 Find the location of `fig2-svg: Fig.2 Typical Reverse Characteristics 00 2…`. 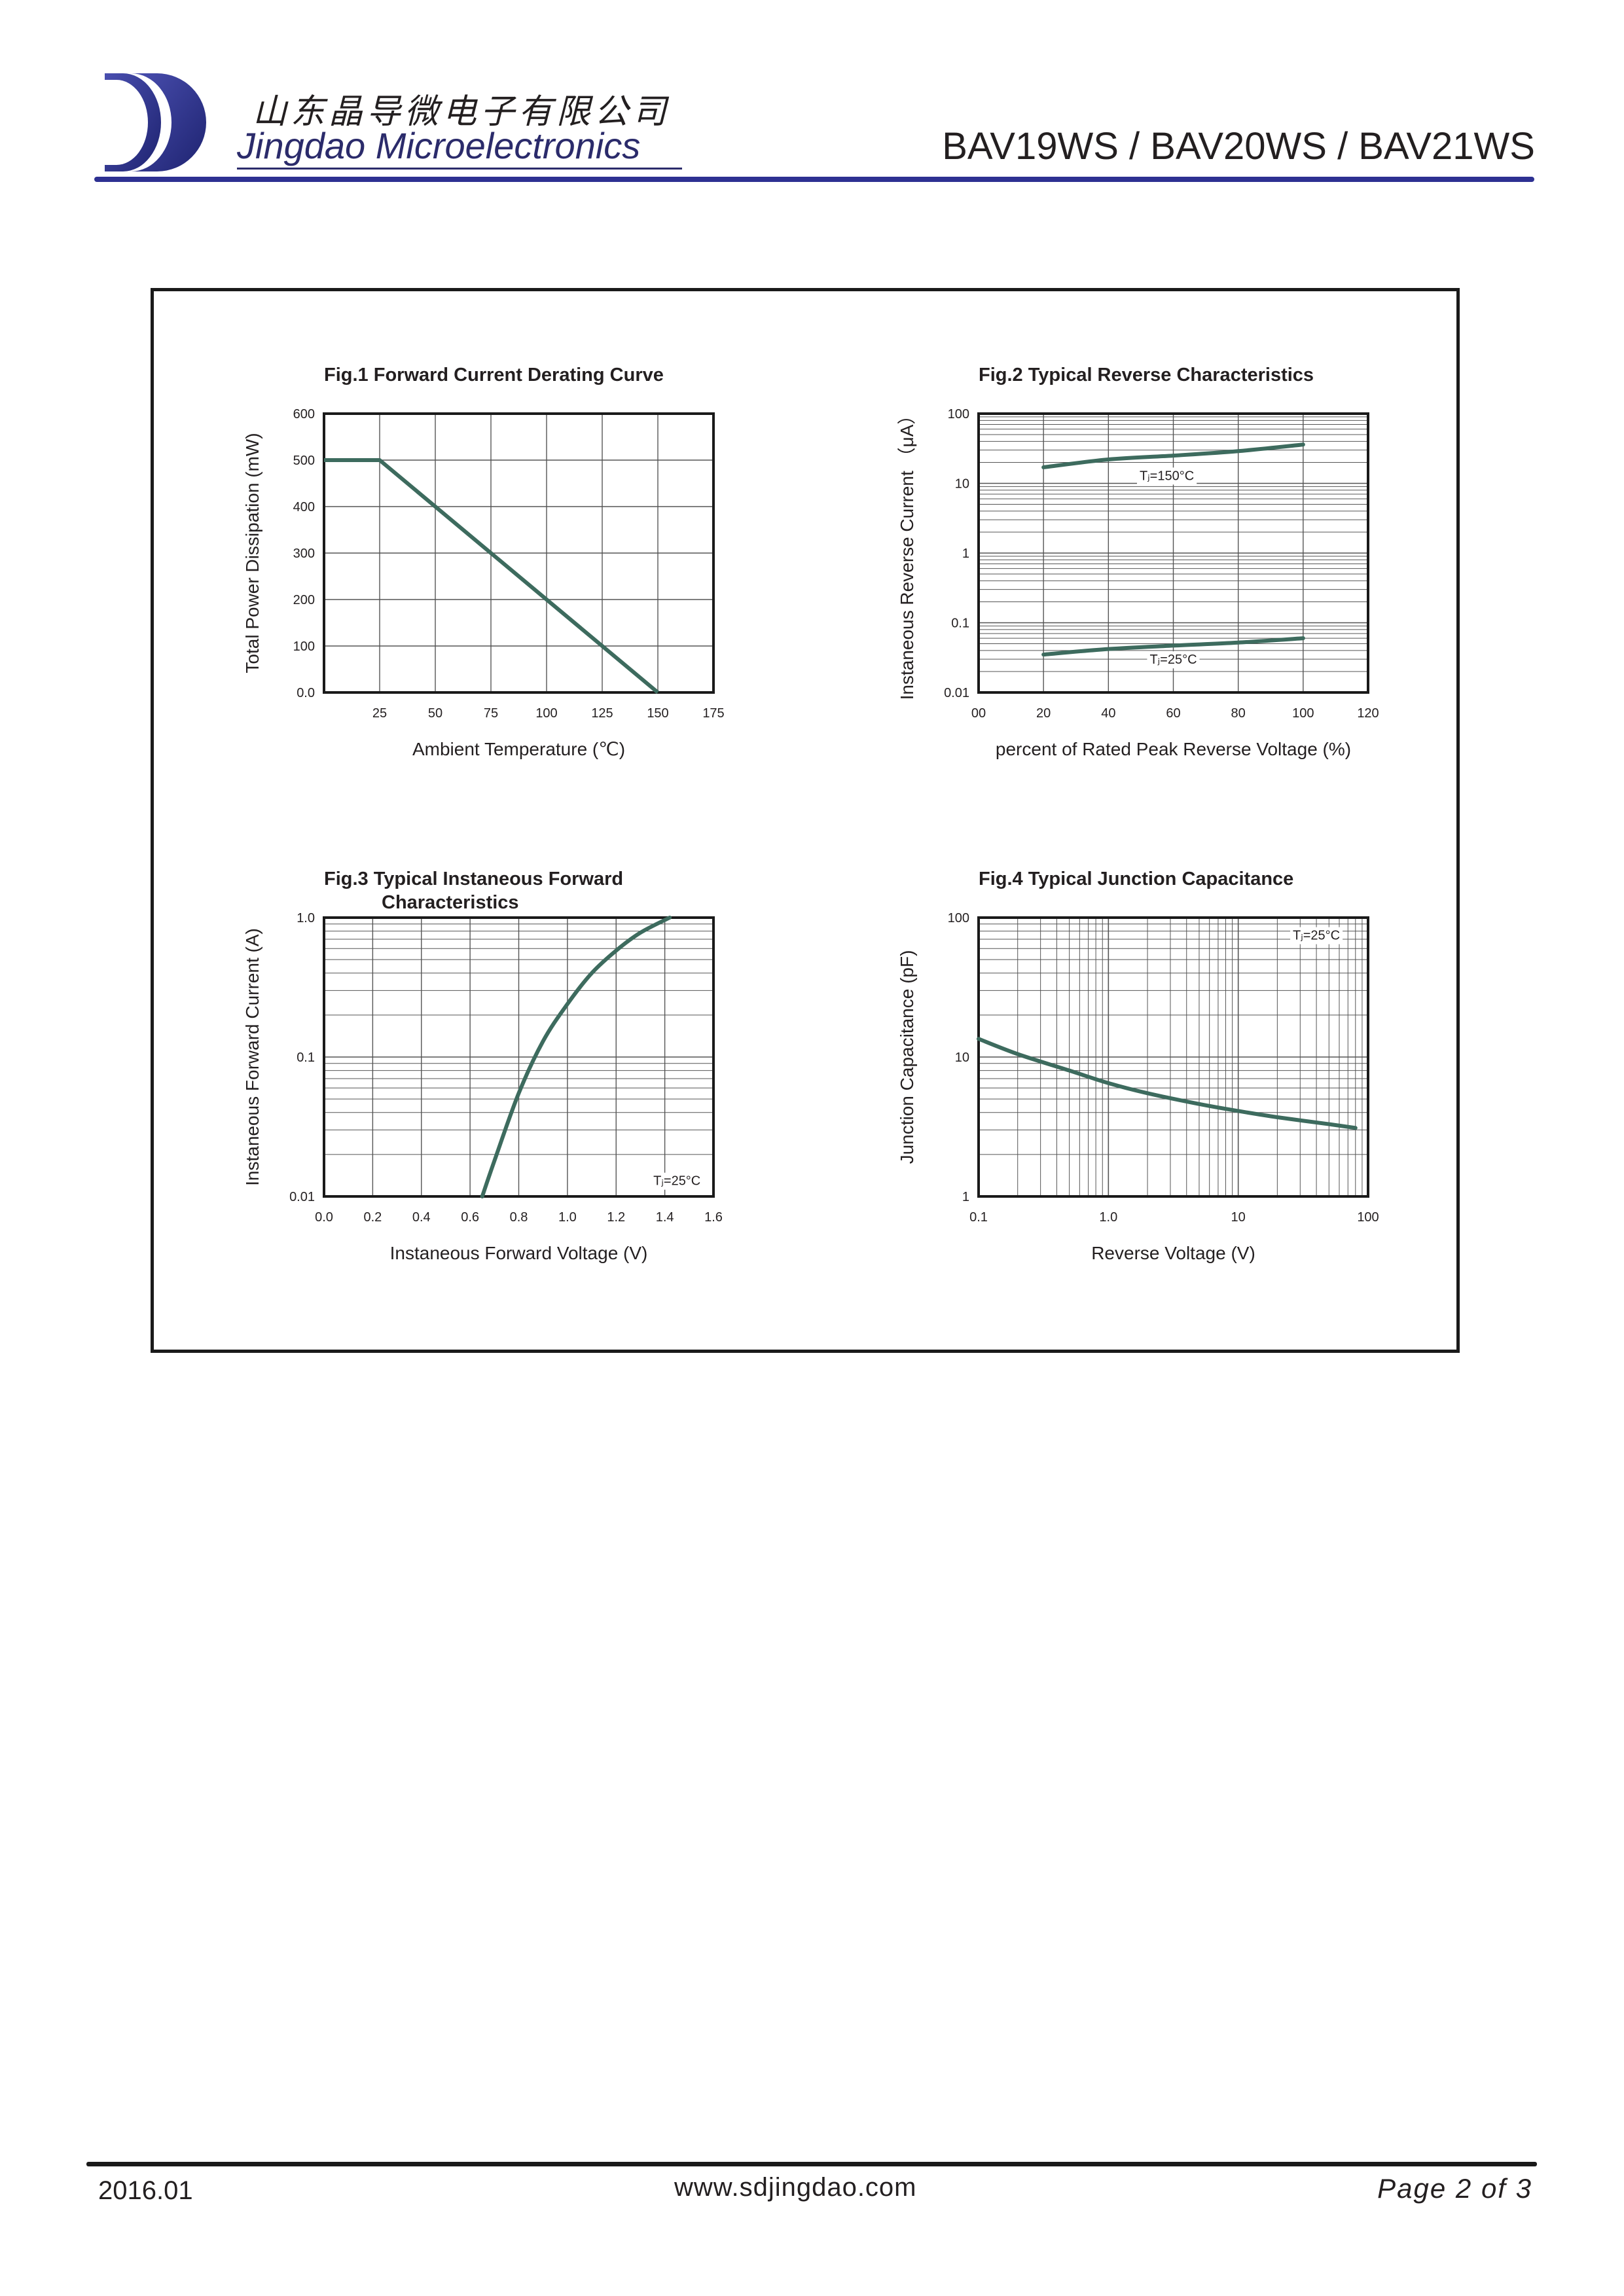

fig2-svg: Fig.2 Typical Reverse Characteristics 00 2… is located at coordinates (1138, 562).